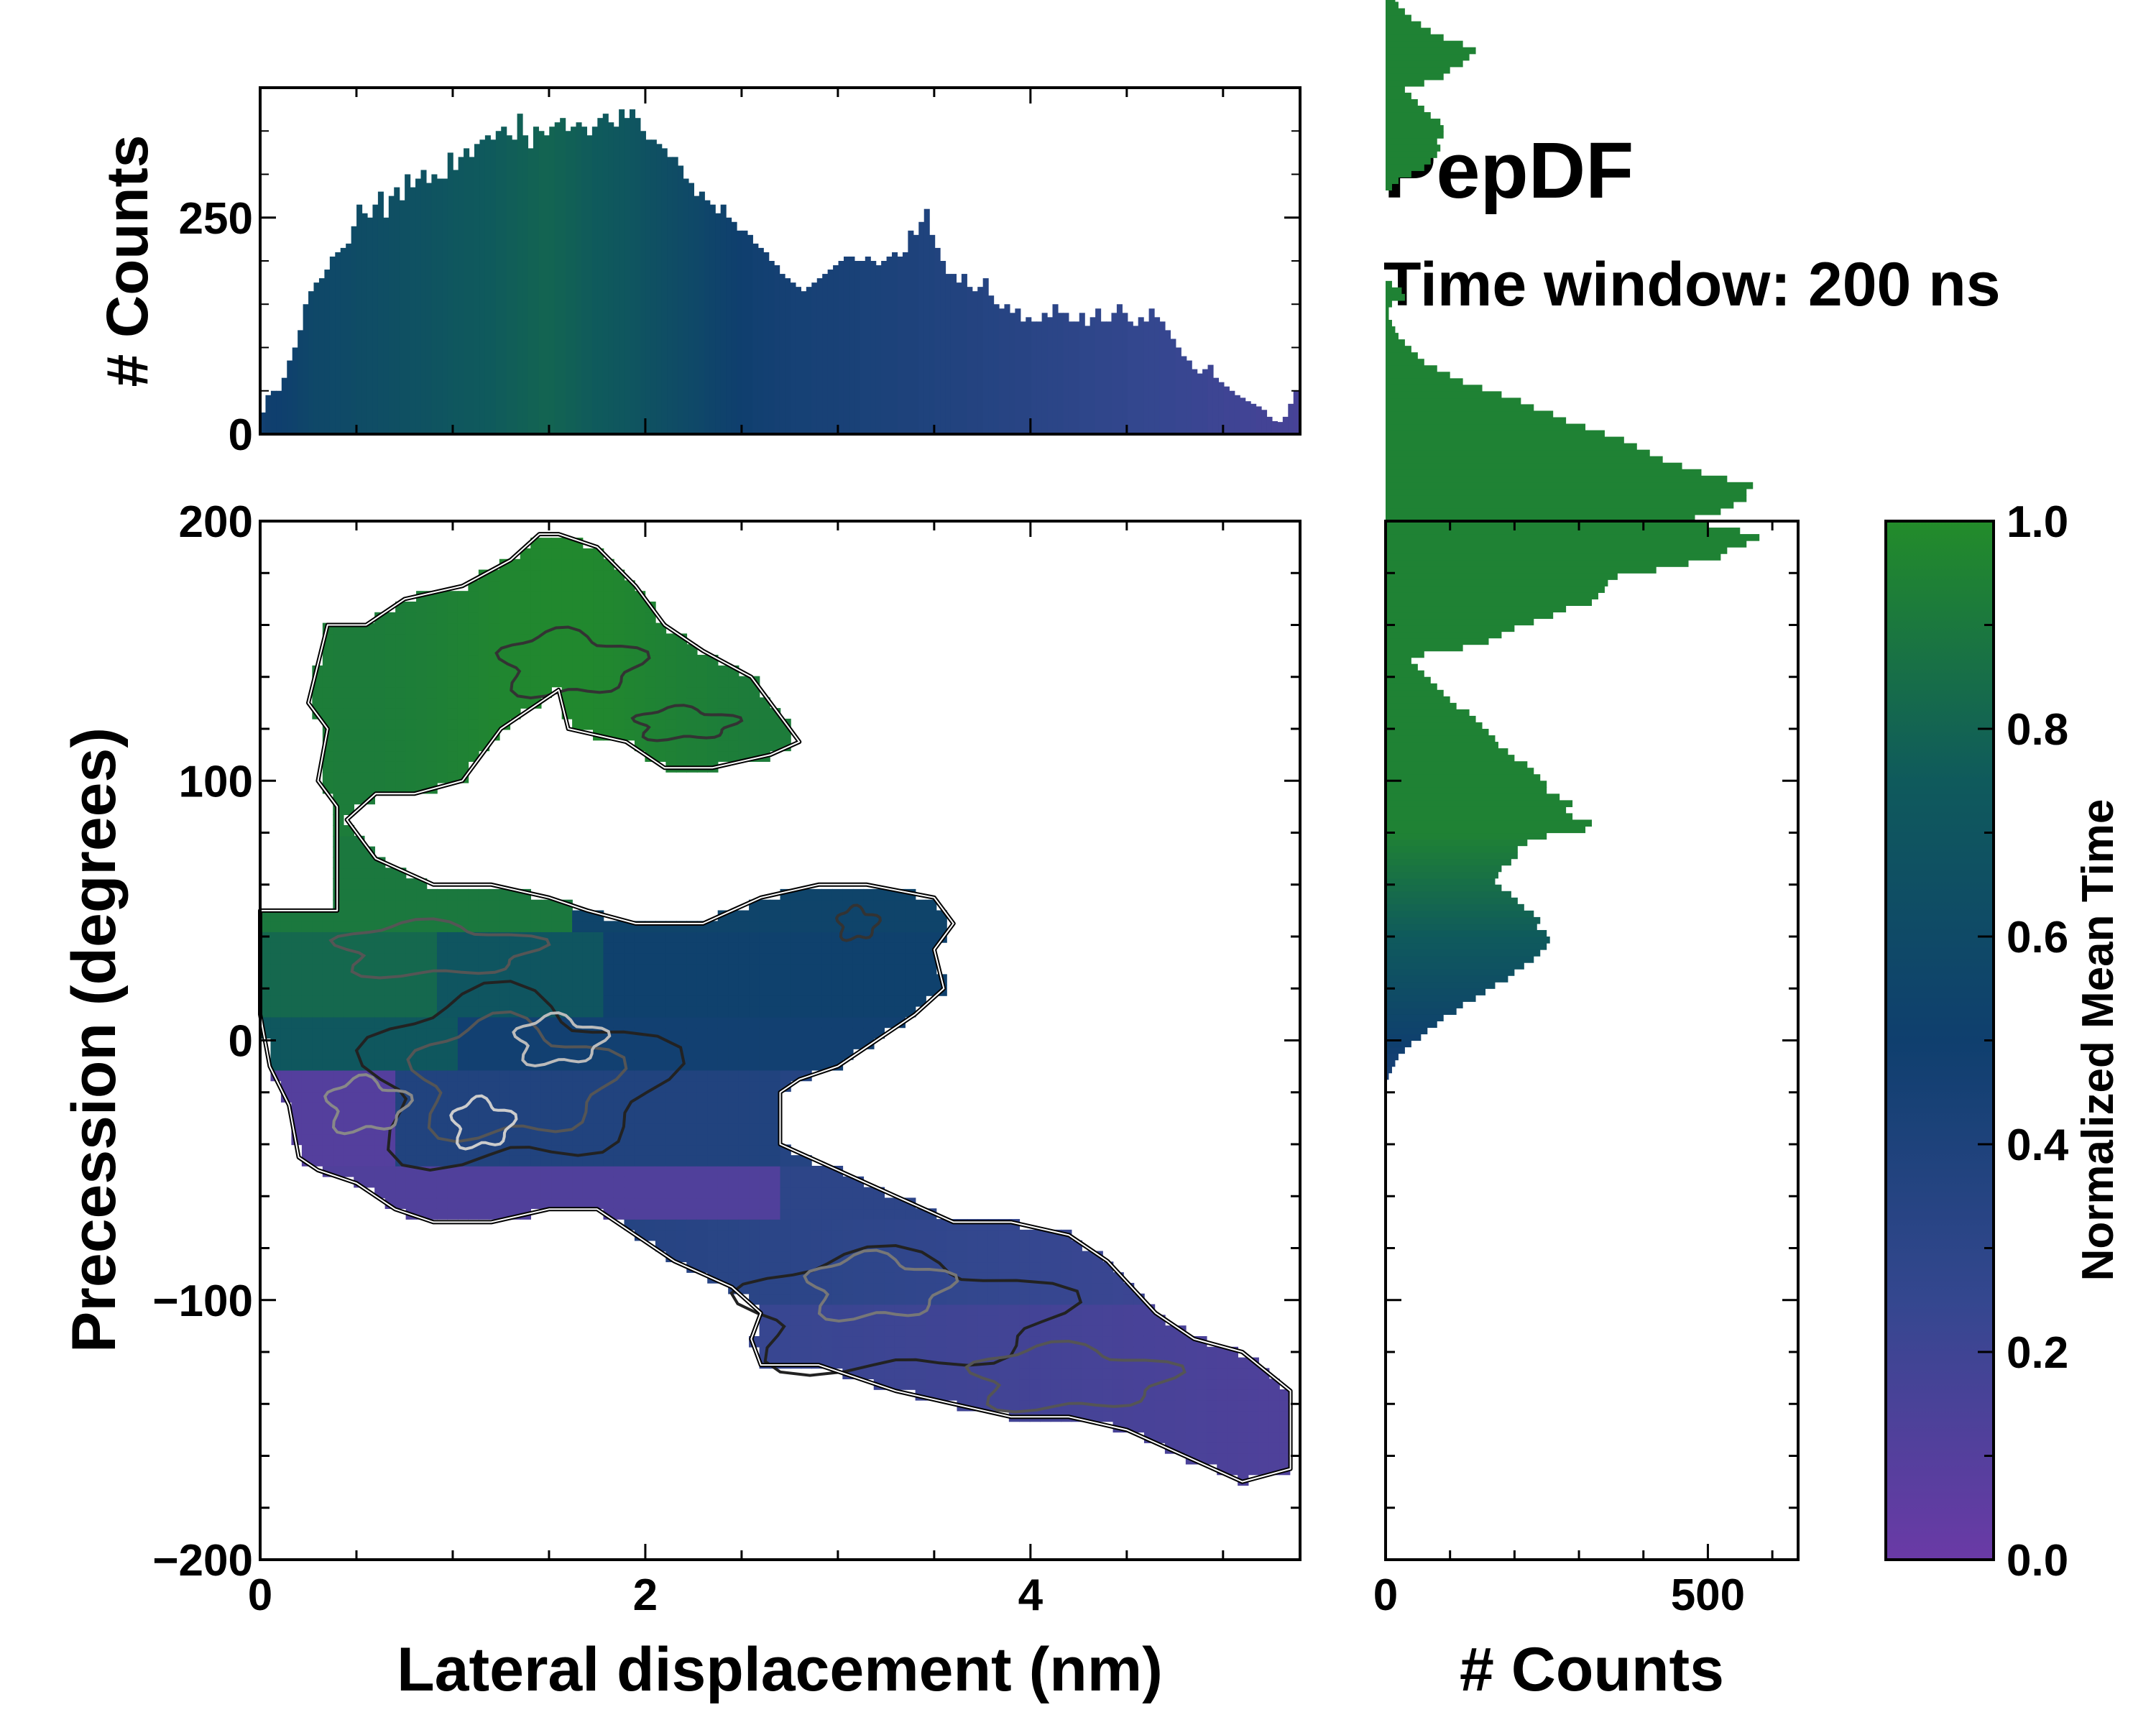  Describe the element at coordinates (2038, 1145) in the screenshot. I see `colorbar-tick-label: 0.4` at that location.